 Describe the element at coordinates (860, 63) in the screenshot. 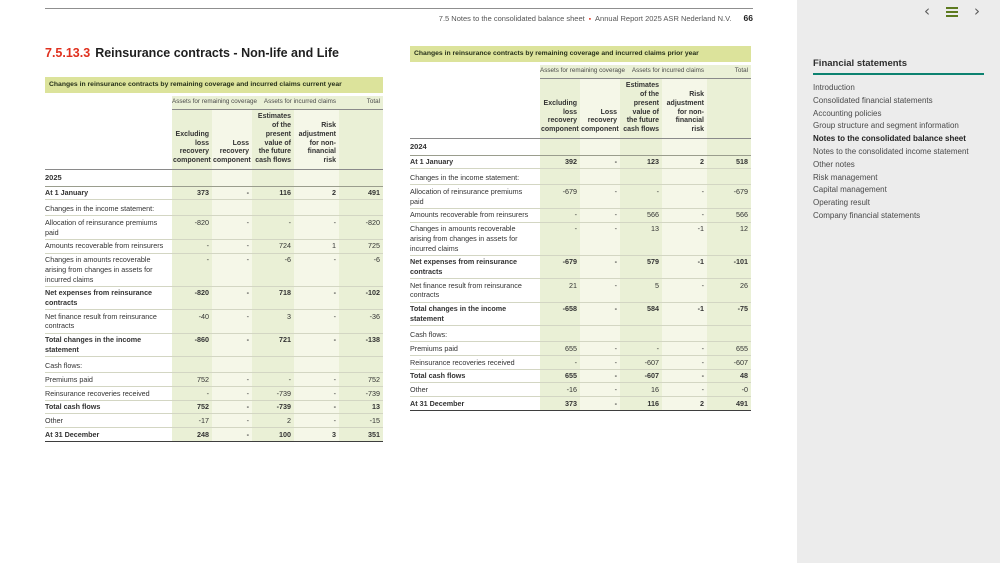

I see `sidebar-title: Financial statements` at that location.